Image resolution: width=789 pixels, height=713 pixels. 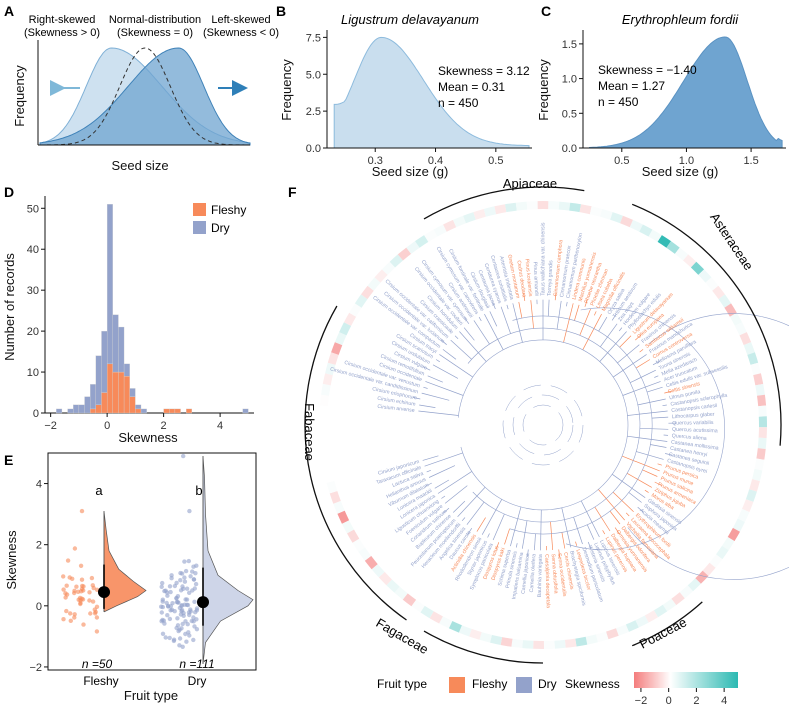 I want to click on y-tick-label: 1.5, so click(x=569, y=45).